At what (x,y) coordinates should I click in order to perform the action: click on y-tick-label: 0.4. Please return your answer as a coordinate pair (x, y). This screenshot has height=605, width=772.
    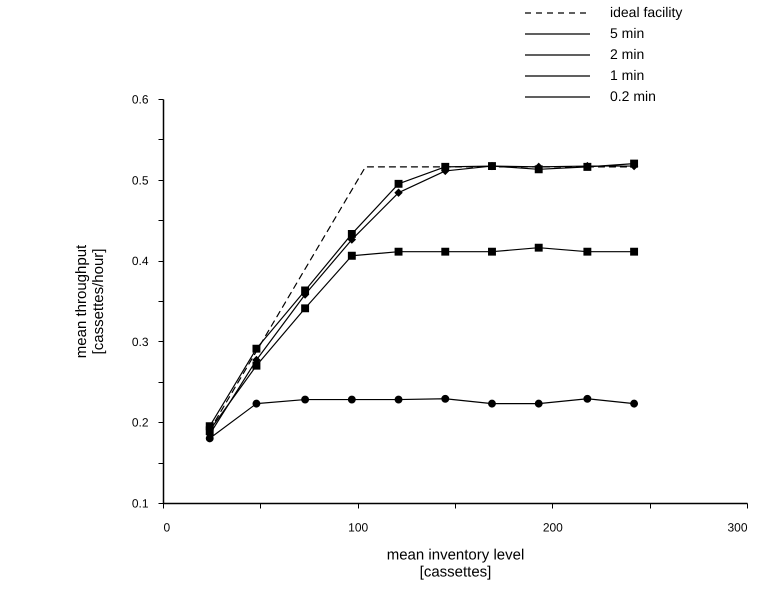
    Looking at the image, I should click on (140, 261).